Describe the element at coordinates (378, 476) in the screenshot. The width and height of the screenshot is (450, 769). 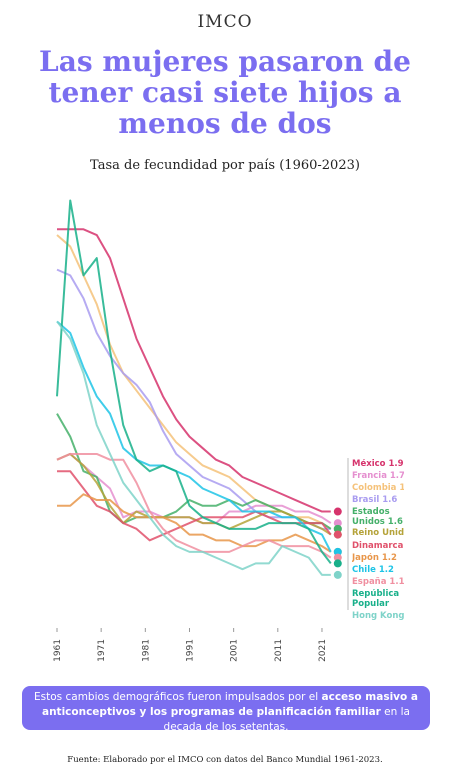
I see `legend-label: Francia 1.7` at that location.